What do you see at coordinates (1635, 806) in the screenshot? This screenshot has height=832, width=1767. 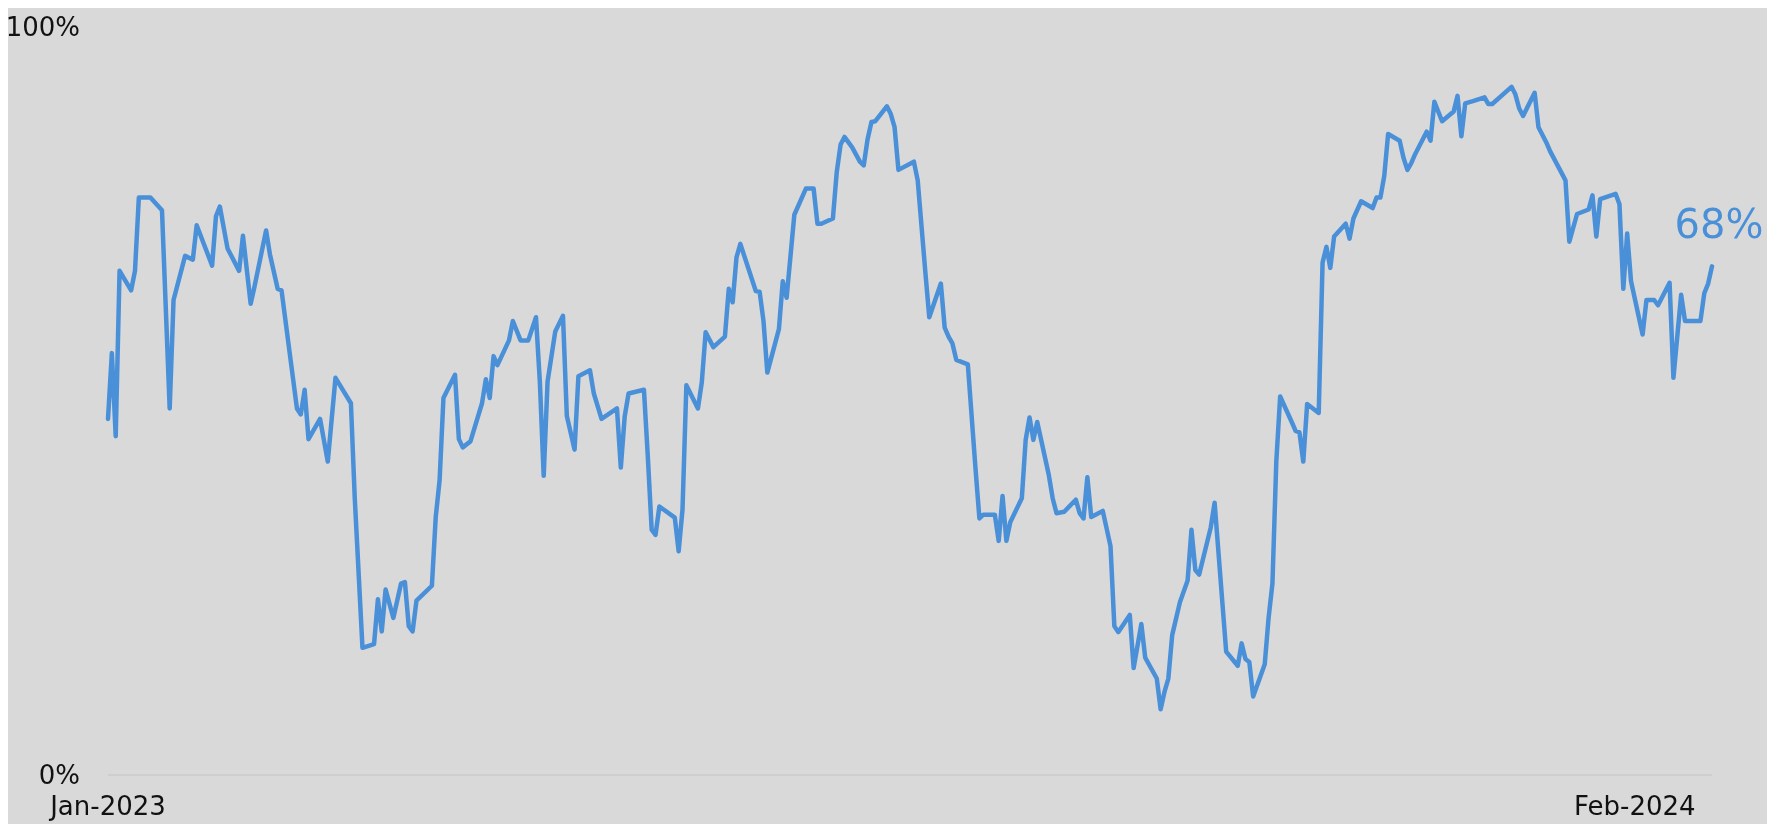 I see `x-tick-label: Feb-2024` at bounding box center [1635, 806].